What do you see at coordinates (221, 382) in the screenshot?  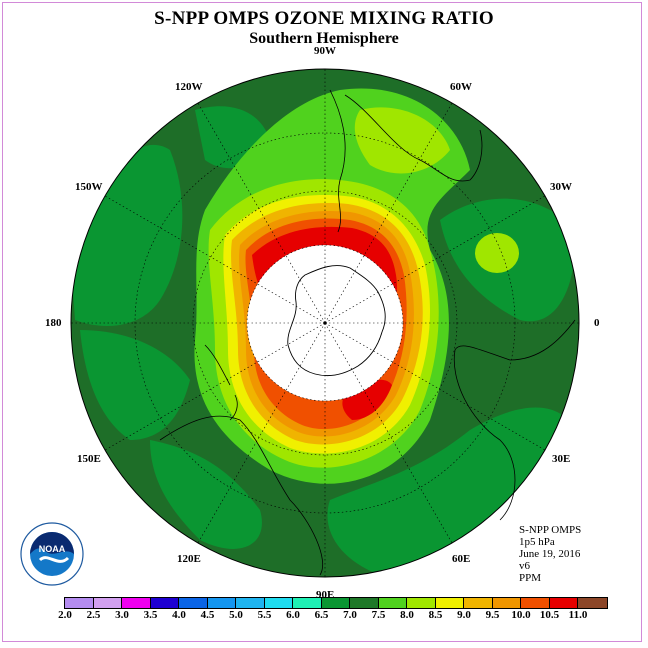 I see `new-zealand-coastline` at bounding box center [221, 382].